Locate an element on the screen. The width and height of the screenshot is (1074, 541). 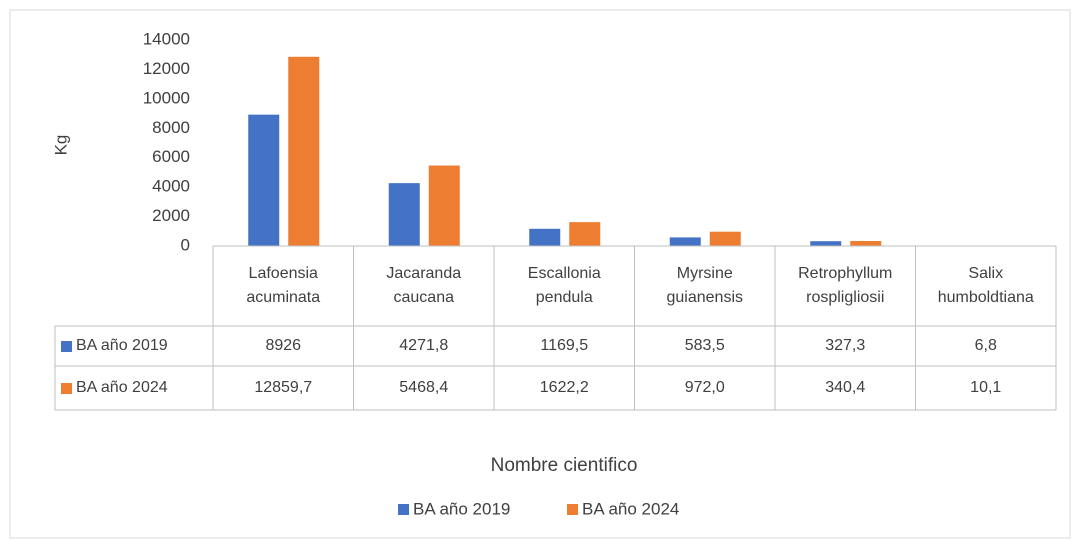
category-label-text: Escallonia pendula is located at coordinates (564, 285).